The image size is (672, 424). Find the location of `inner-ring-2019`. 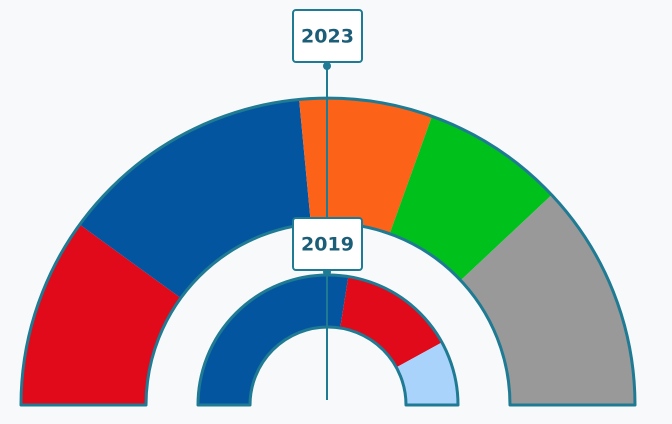

inner-ring-2019 is located at coordinates (328, 340).